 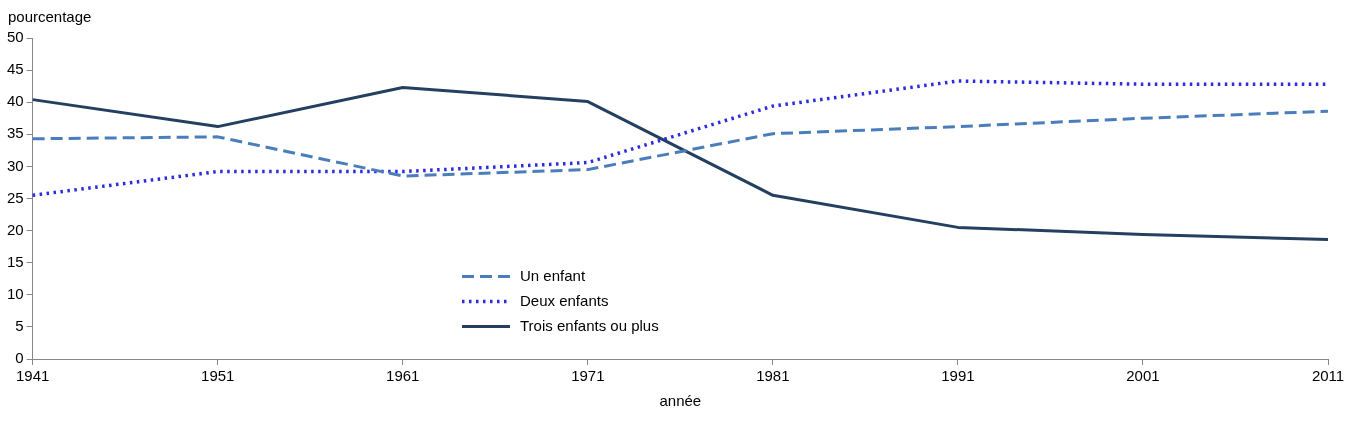 I want to click on x-tick-label: 1971, so click(x=588, y=376).